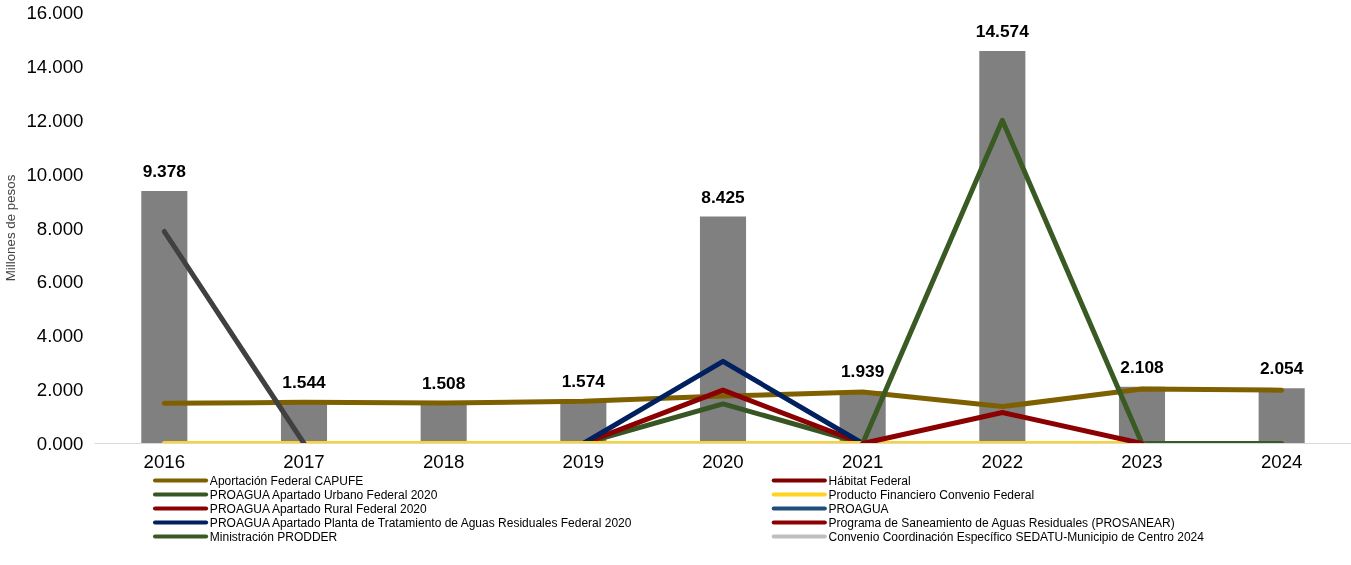  What do you see at coordinates (723, 196) in the screenshot?
I see `data-label: 8.425` at bounding box center [723, 196].